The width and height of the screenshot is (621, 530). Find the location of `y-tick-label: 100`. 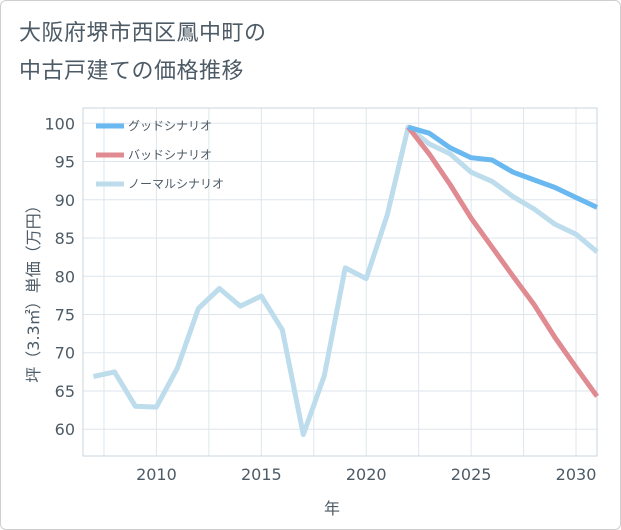

y-tick-label: 100 is located at coordinates (59, 123).